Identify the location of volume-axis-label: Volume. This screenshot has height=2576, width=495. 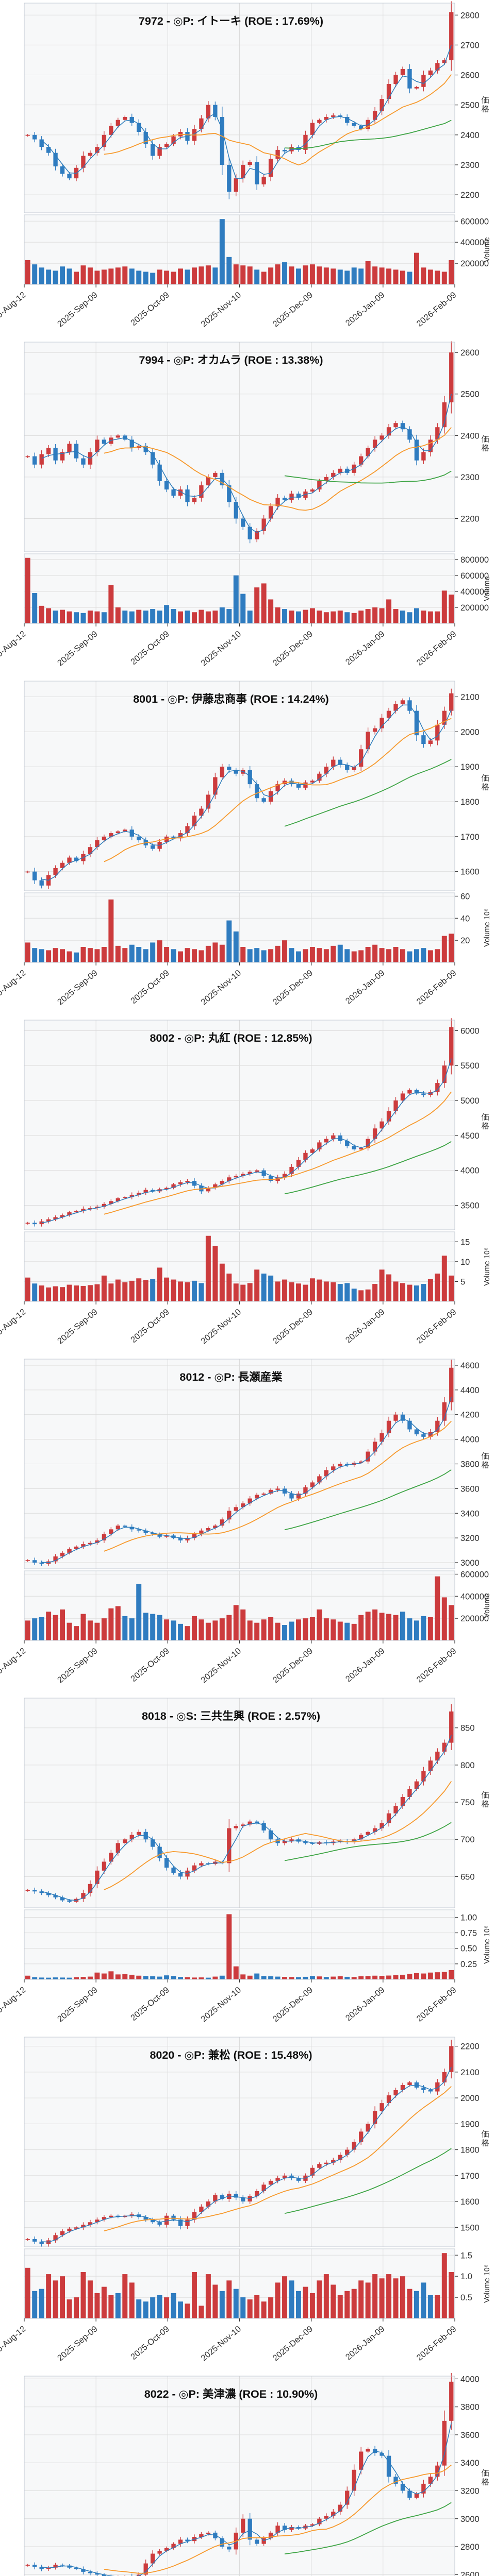
(487, 249).